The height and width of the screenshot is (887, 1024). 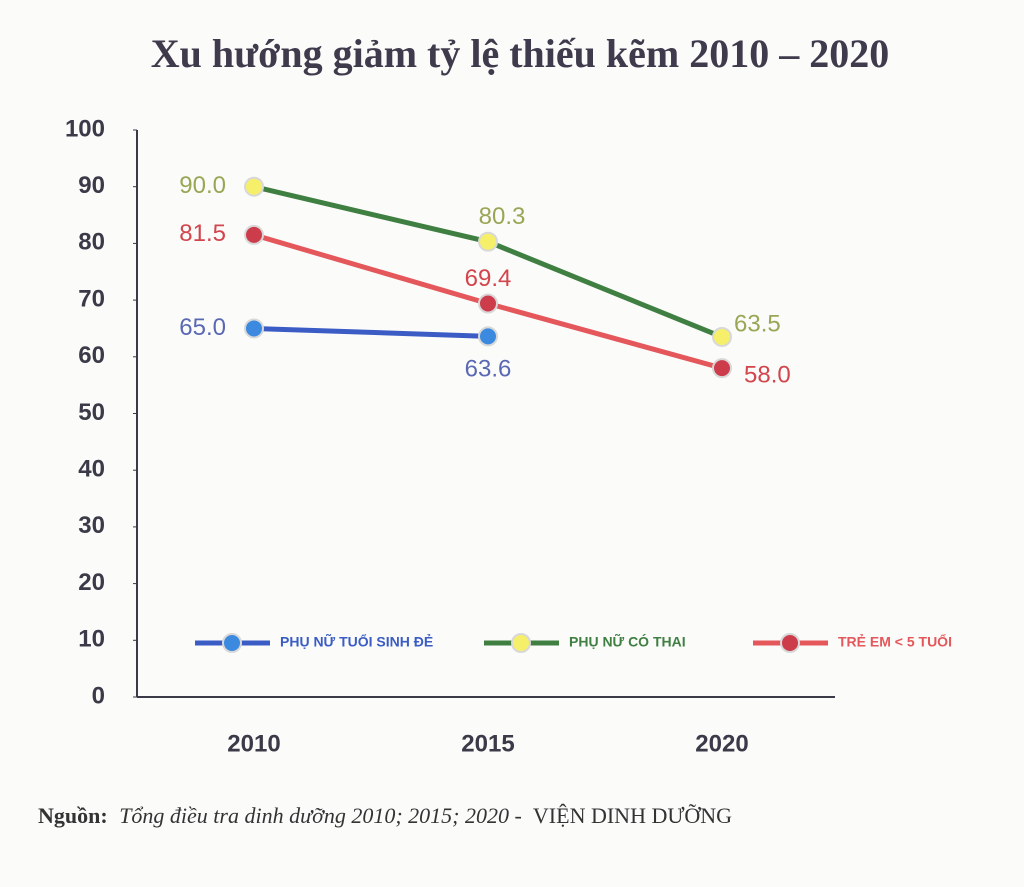 I want to click on y-tick-label: 40, so click(x=91, y=469).